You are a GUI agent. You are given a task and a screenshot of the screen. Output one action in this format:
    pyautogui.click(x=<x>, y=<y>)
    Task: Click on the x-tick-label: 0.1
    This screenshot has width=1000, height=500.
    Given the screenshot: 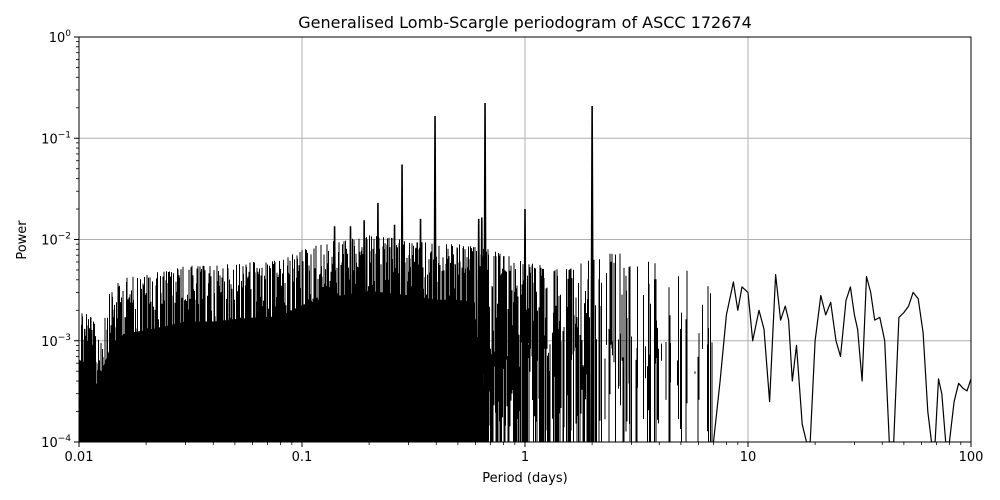 What is the action you would take?
    pyautogui.click(x=302, y=457)
    